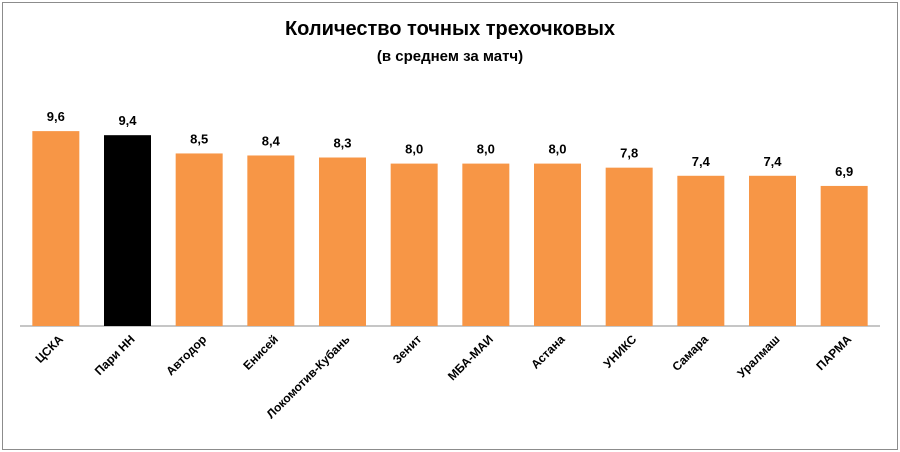  What do you see at coordinates (260, 352) in the screenshot?
I see `category-label-3: Енисей` at bounding box center [260, 352].